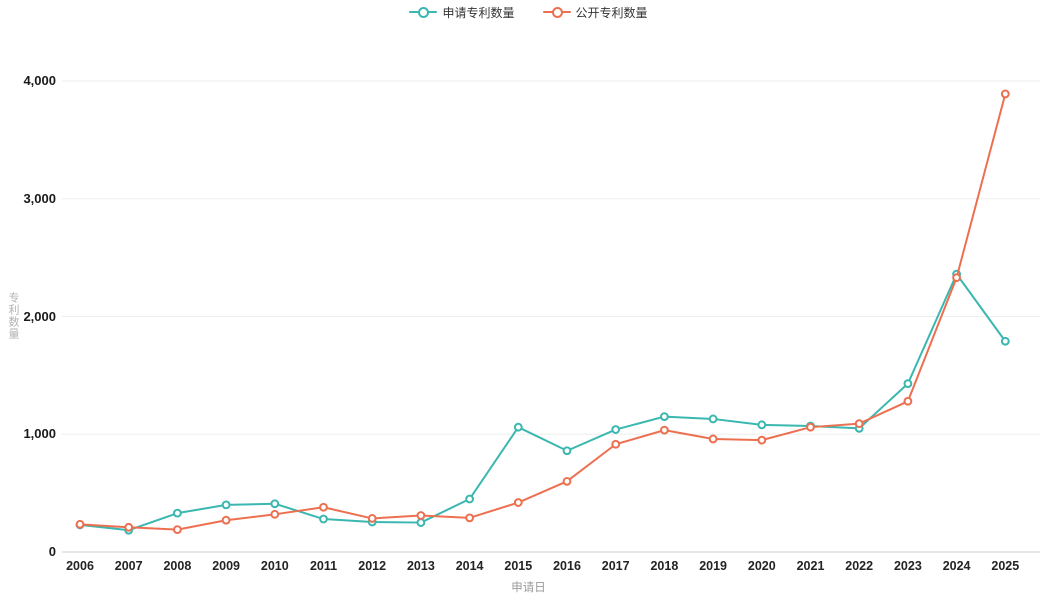  What do you see at coordinates (226, 566) in the screenshot?
I see `x-axis-label: 2009` at bounding box center [226, 566].